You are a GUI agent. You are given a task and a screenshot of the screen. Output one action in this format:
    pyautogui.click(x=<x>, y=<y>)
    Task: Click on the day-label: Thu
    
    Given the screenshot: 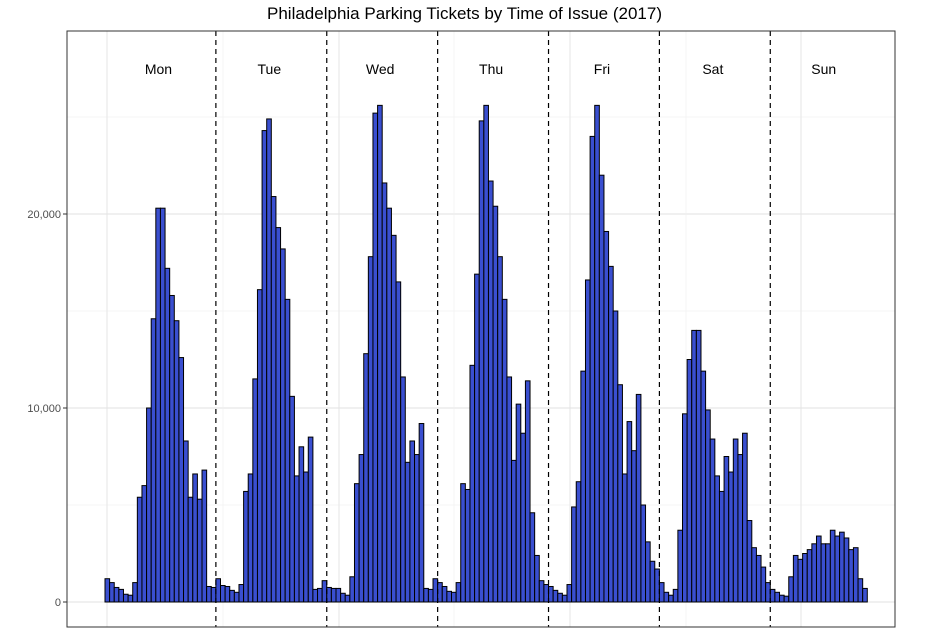 What is the action you would take?
    pyautogui.click(x=491, y=69)
    